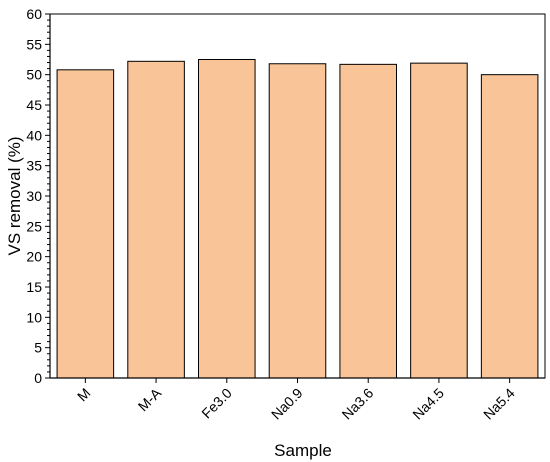 The width and height of the screenshot is (550, 462). I want to click on bar-m-a, so click(156, 219).